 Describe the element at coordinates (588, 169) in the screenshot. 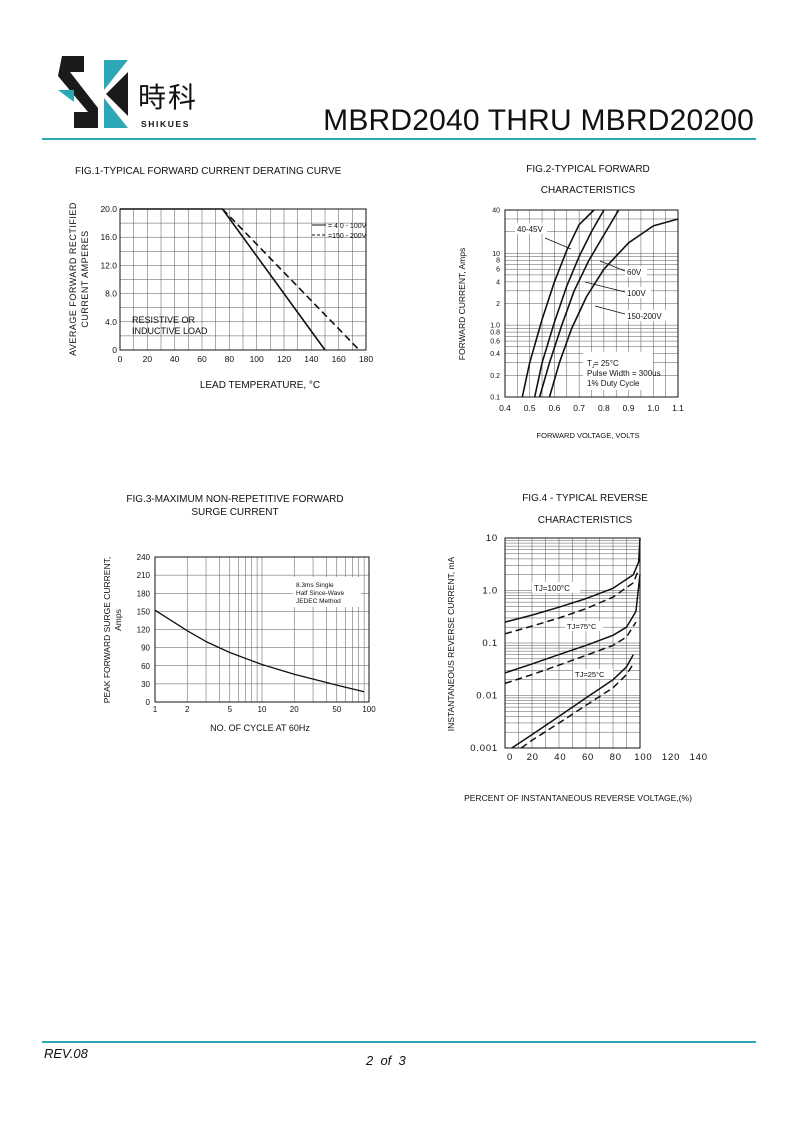

I see `fig2-title-line1: FIG.2-TYPICAL FORWARD` at that location.